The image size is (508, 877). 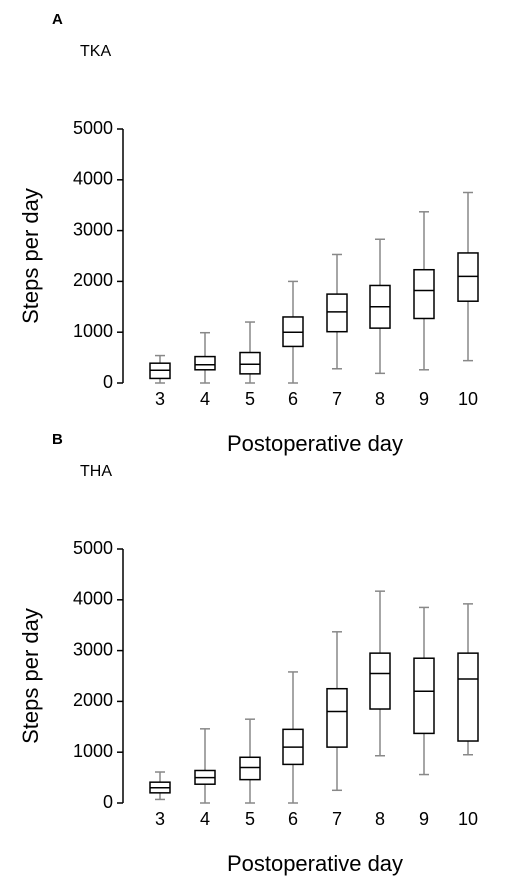 What do you see at coordinates (57, 439) in the screenshot?
I see `panel-label: B` at bounding box center [57, 439].